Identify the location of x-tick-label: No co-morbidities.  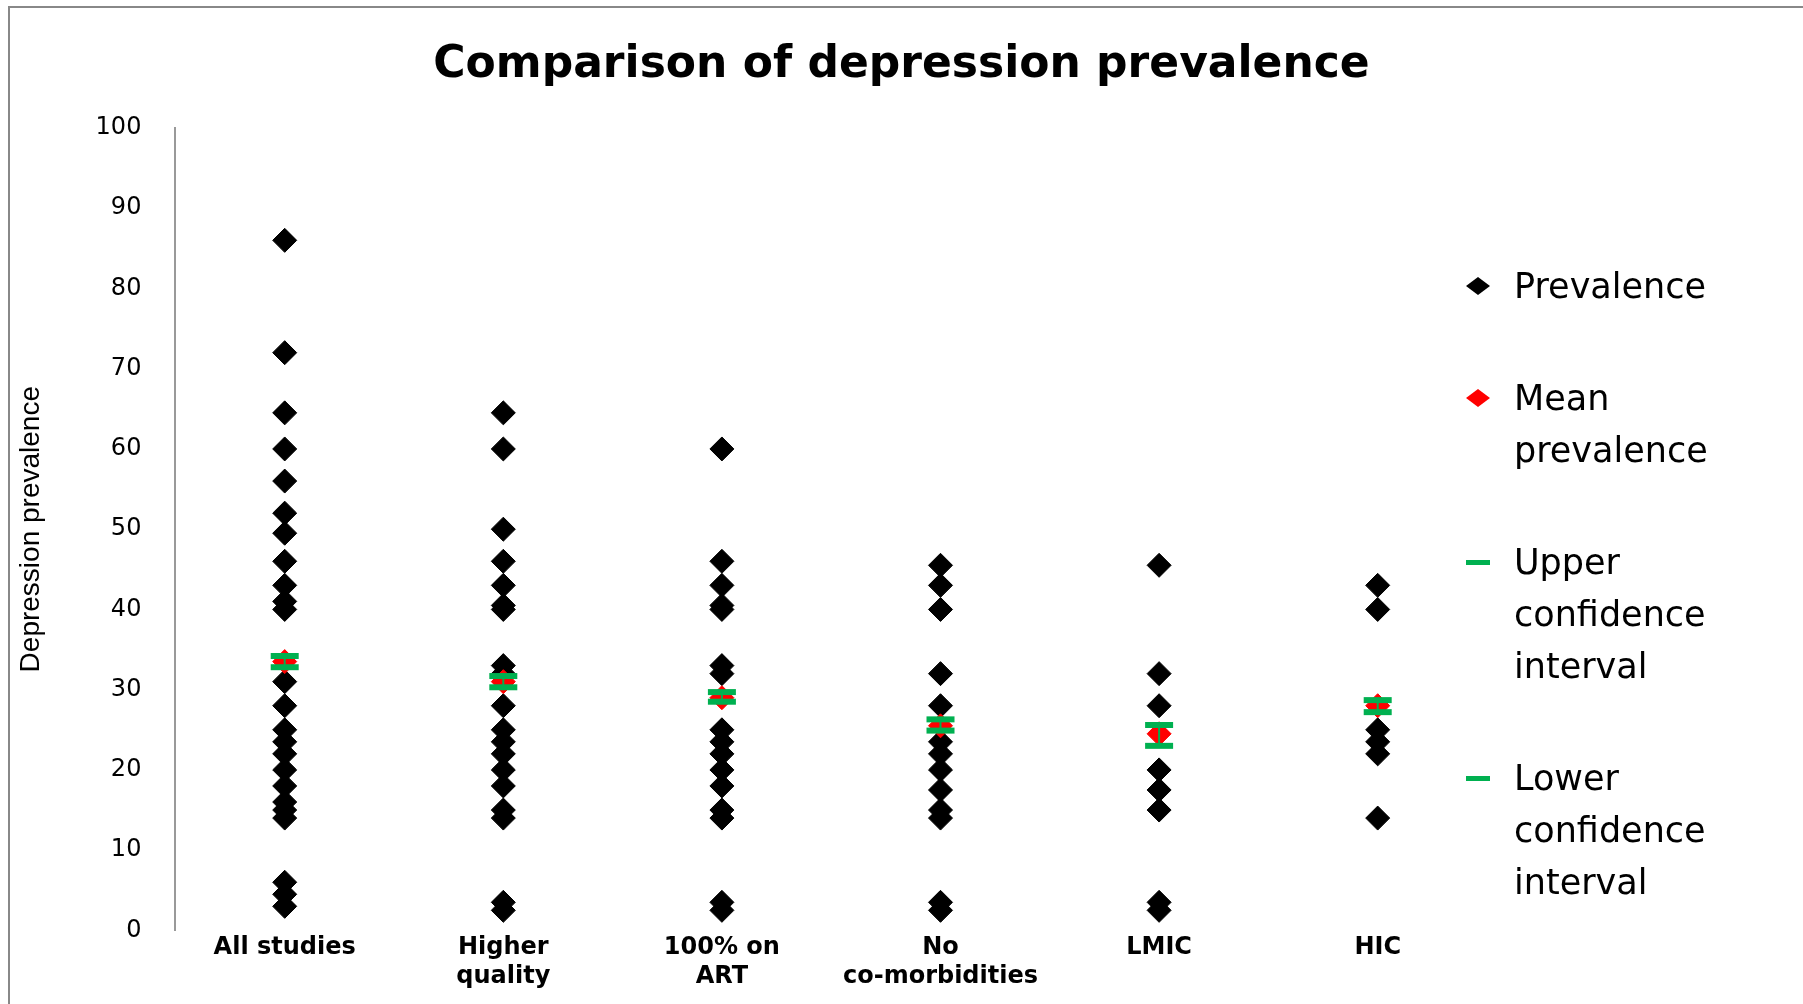
(940, 960).